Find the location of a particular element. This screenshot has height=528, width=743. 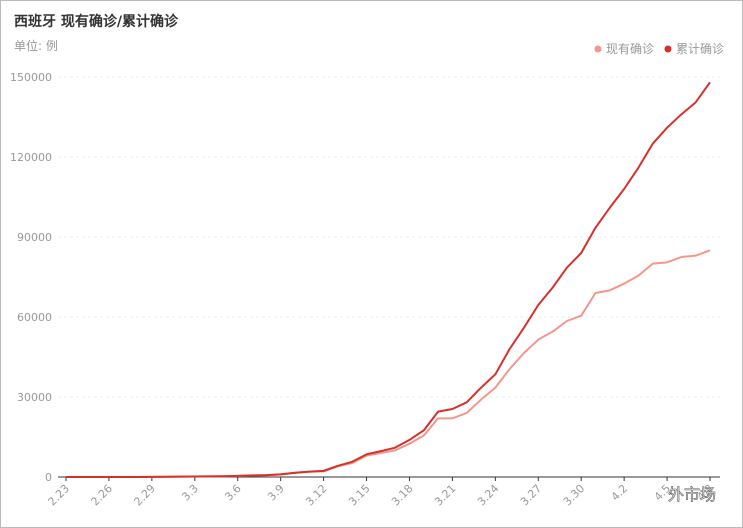

y-tick-label: 60000 is located at coordinates (34, 317).